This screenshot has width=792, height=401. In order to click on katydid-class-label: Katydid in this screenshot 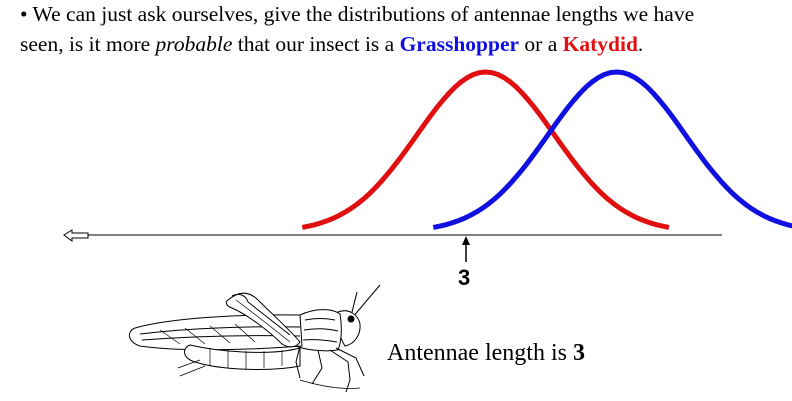, I will do `click(600, 44)`.